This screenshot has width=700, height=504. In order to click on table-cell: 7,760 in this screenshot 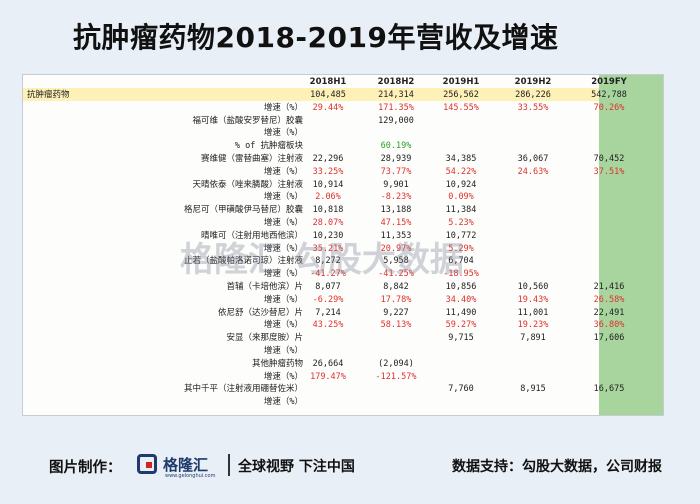, I will do `click(461, 389)`.